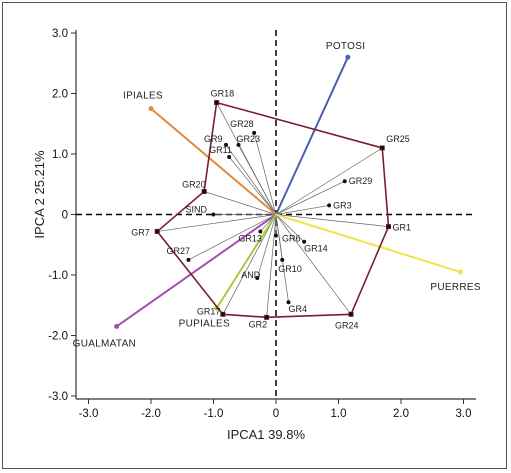 This screenshot has height=473, width=511. I want to click on y-tick-label: 2.0, so click(60, 95).